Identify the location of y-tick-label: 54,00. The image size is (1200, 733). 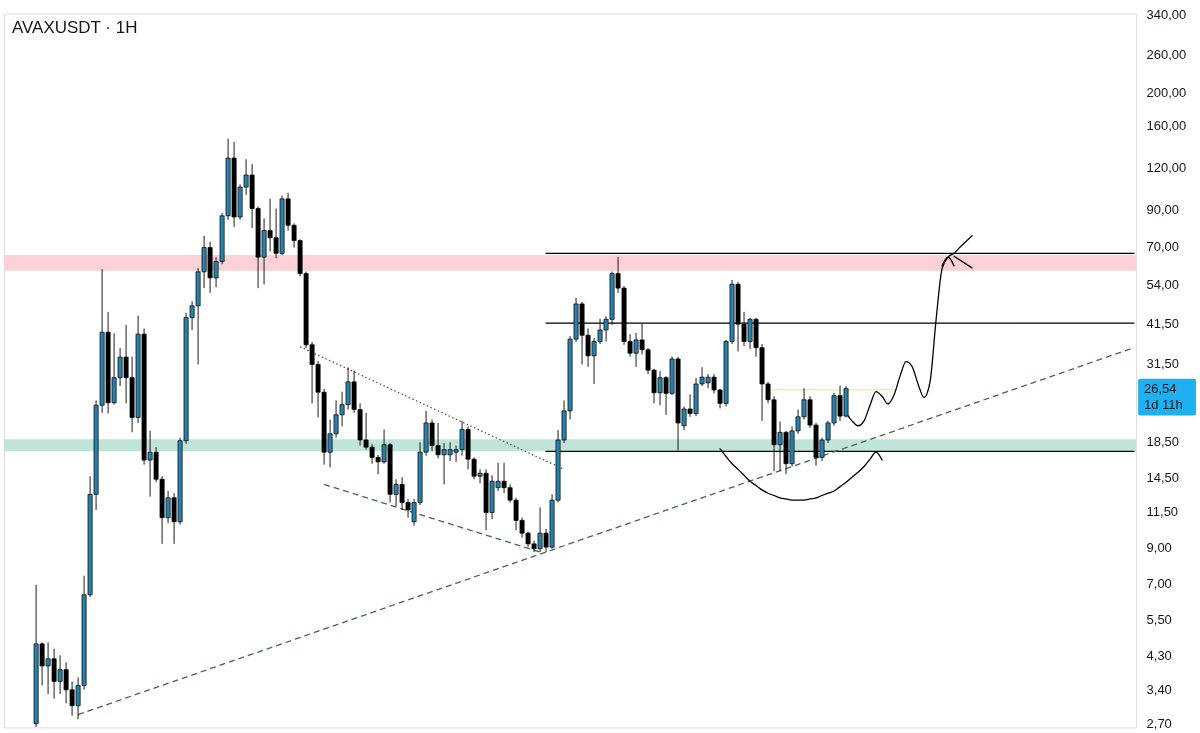
(1163, 285).